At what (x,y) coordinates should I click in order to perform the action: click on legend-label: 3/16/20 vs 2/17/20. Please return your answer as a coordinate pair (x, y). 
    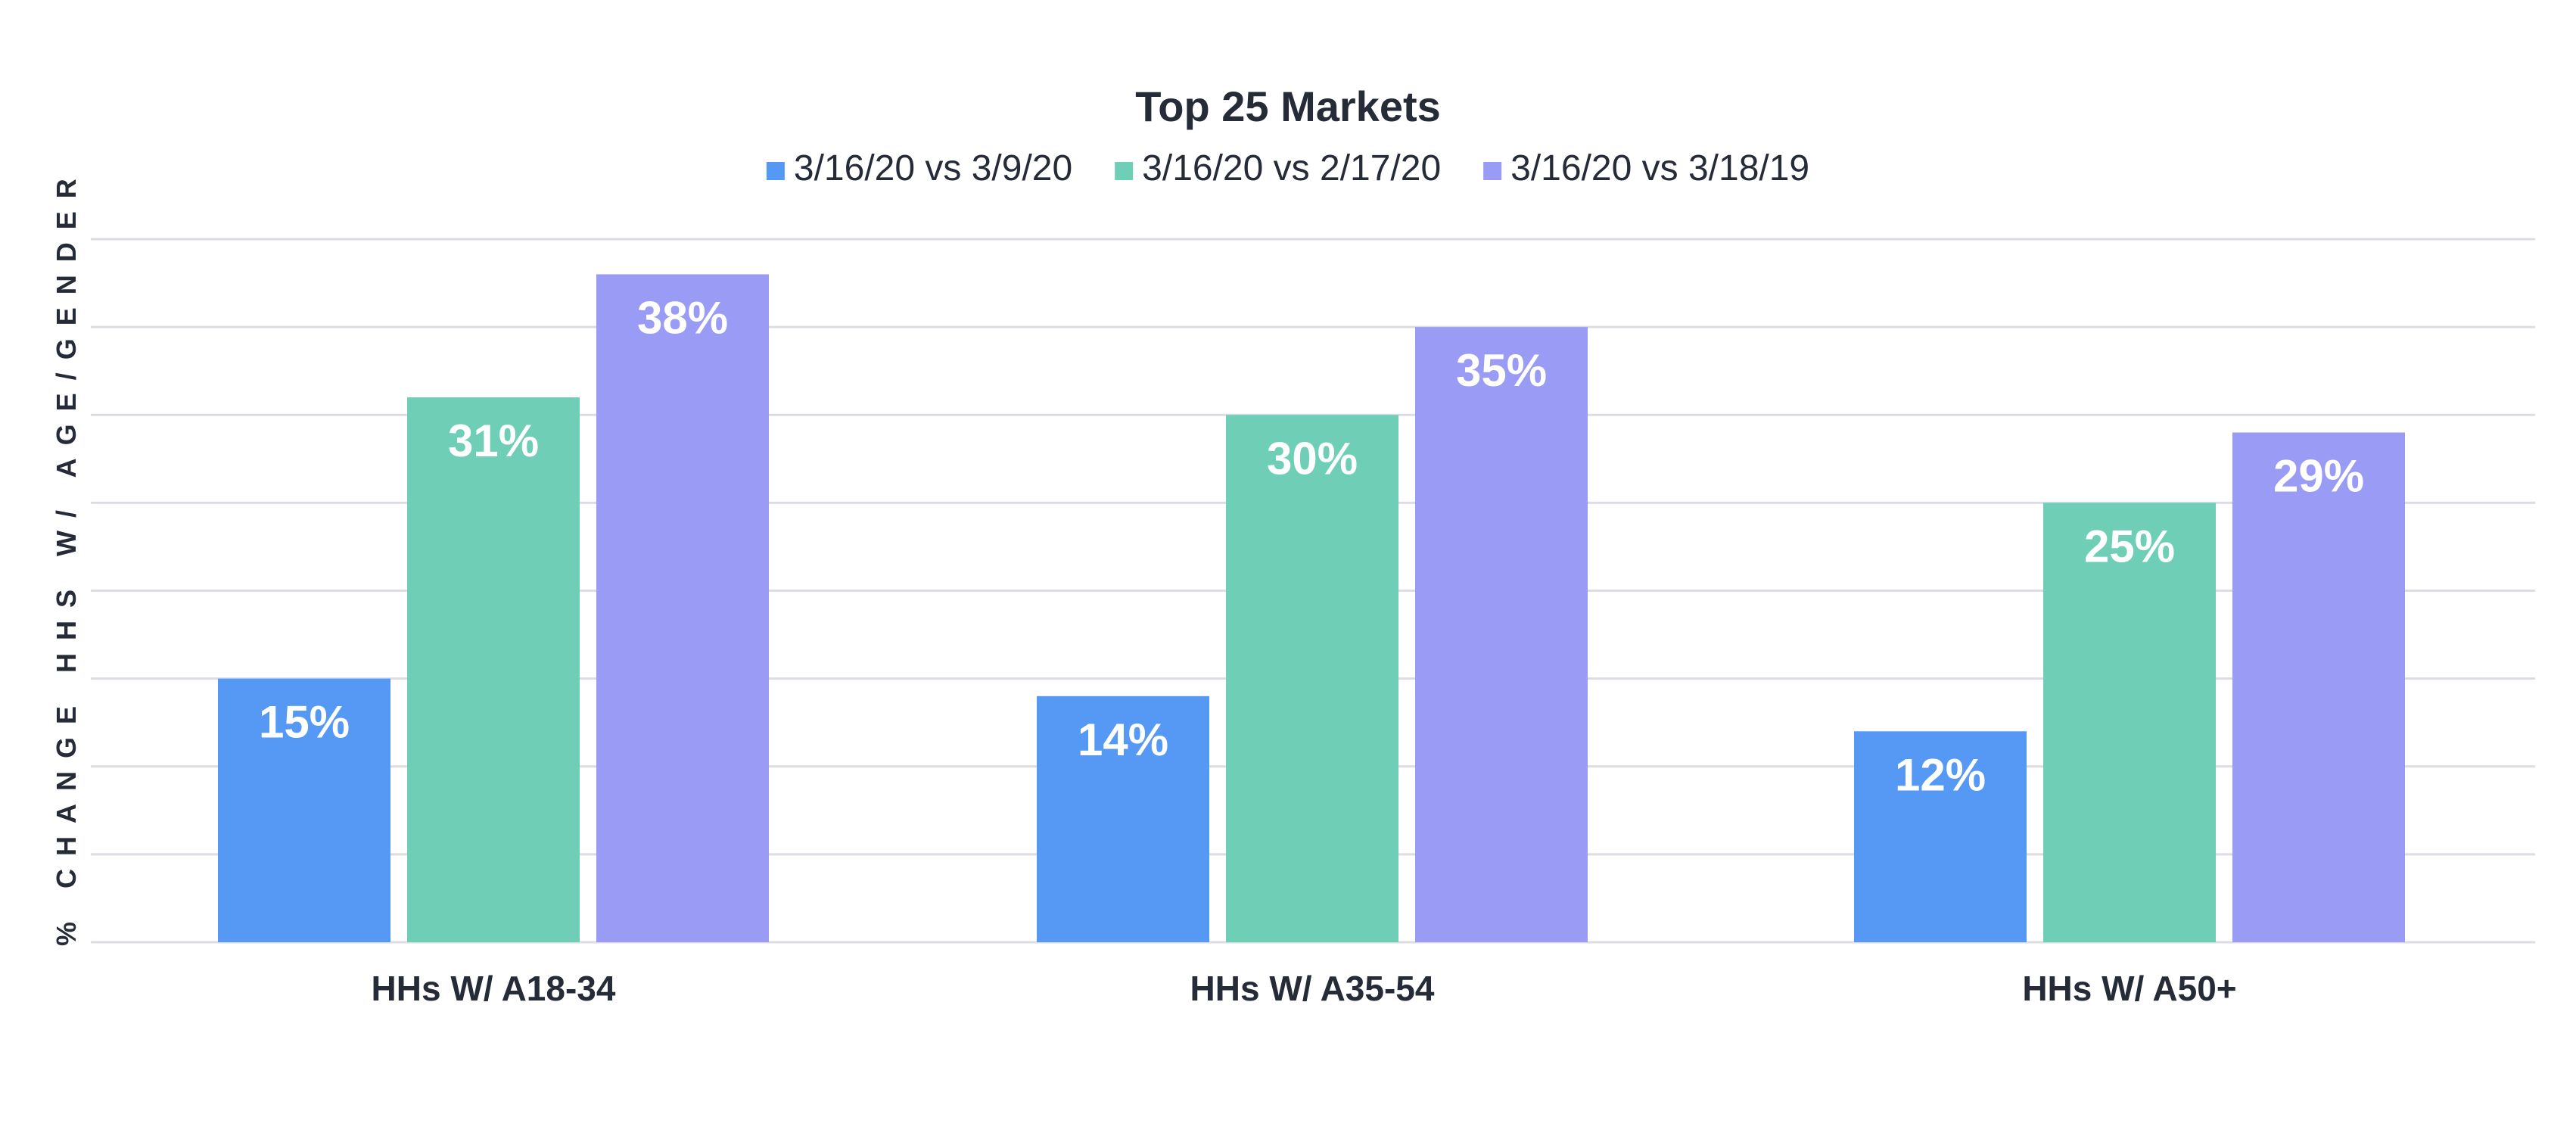
    Looking at the image, I should click on (1291, 168).